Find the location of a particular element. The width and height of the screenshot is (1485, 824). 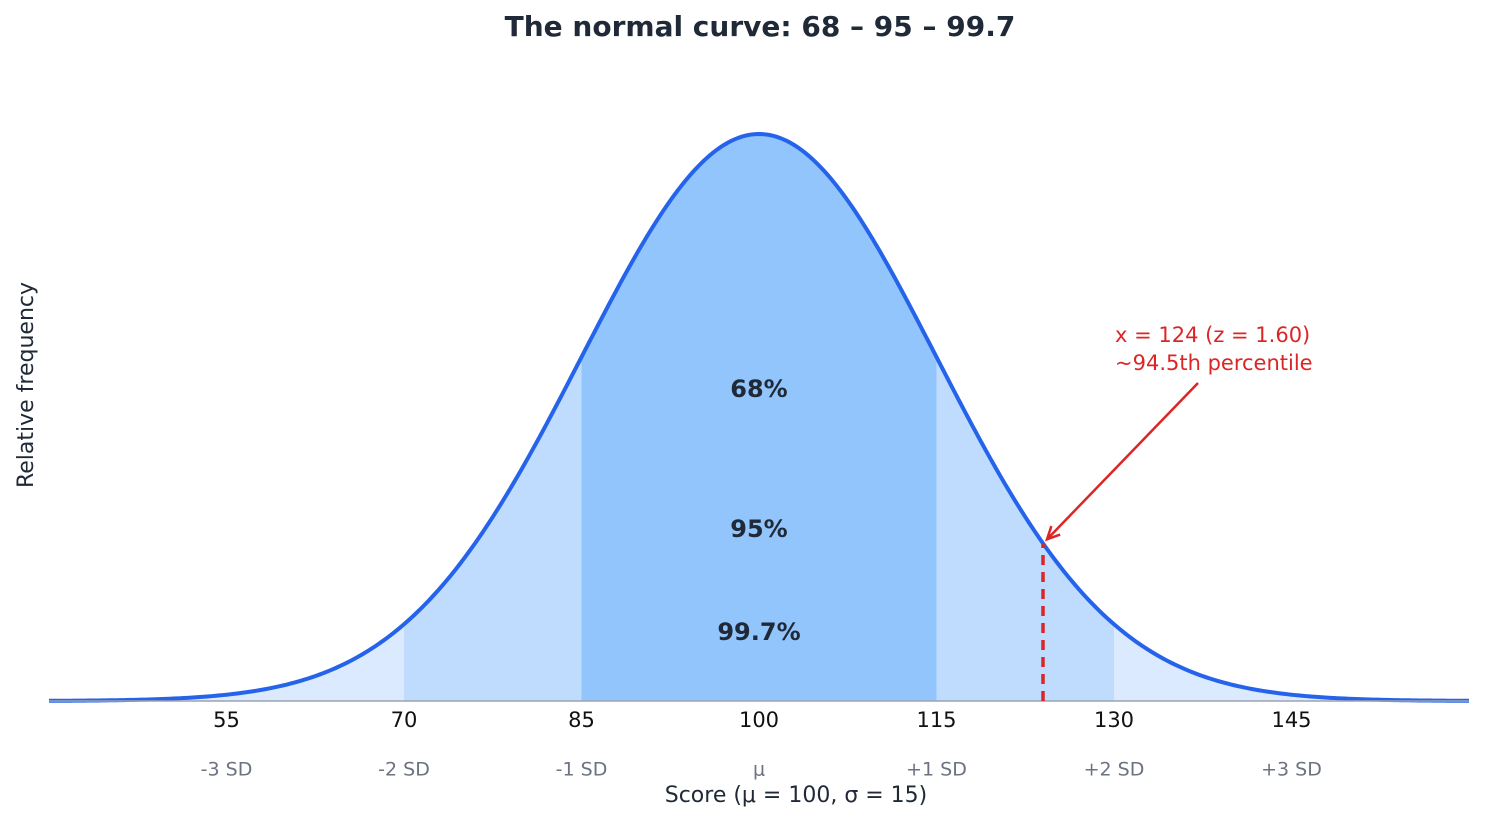

x-tick-label: 100 is located at coordinates (759, 720).